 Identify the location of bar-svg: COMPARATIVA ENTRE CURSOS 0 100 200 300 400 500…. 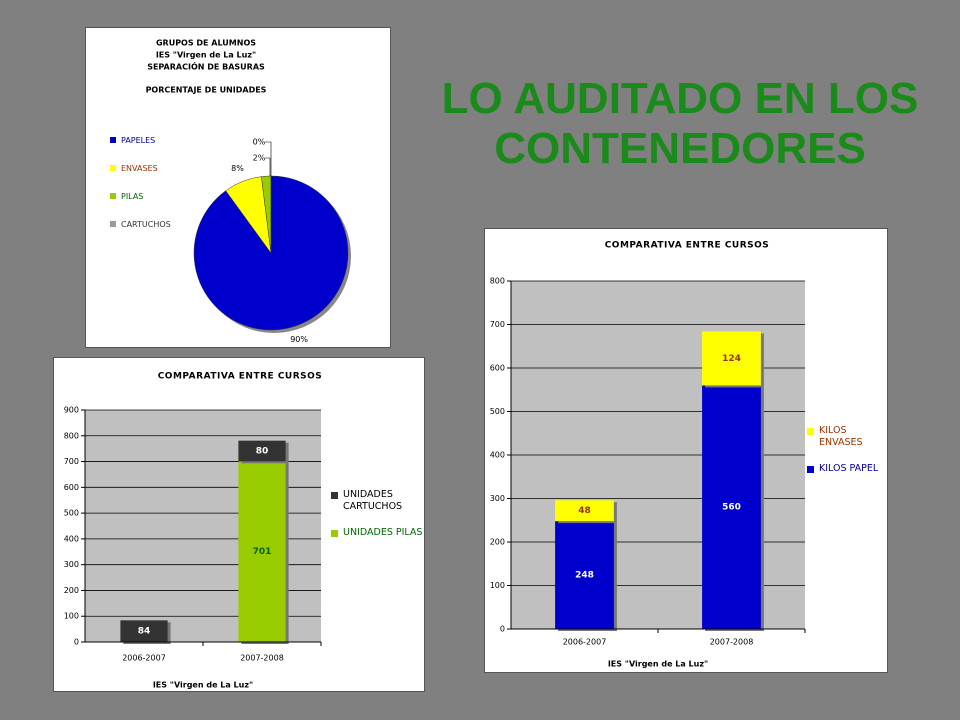
(193, 531).